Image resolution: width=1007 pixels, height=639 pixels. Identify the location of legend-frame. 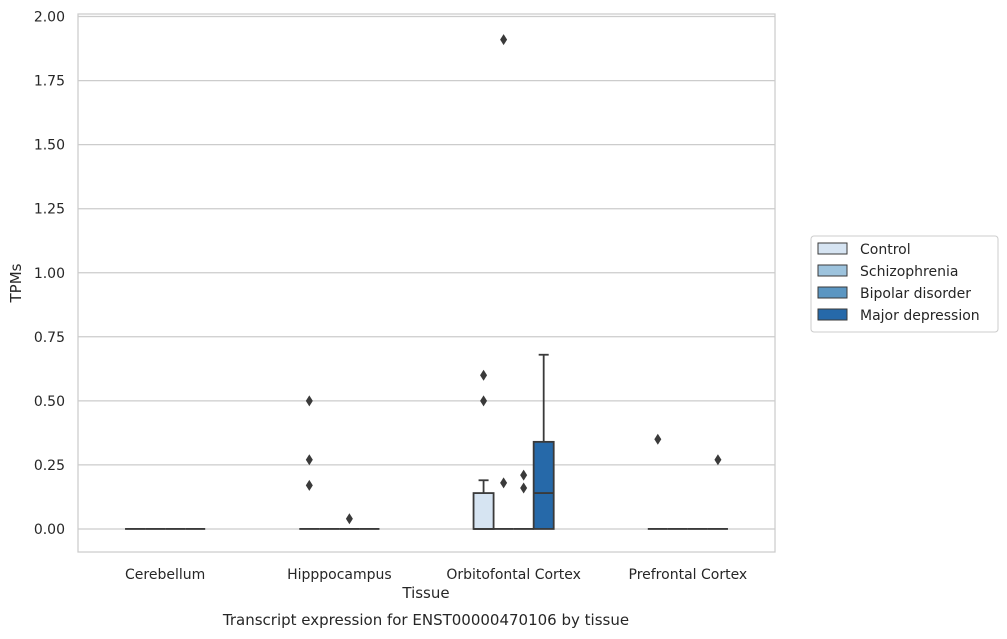
(904, 284).